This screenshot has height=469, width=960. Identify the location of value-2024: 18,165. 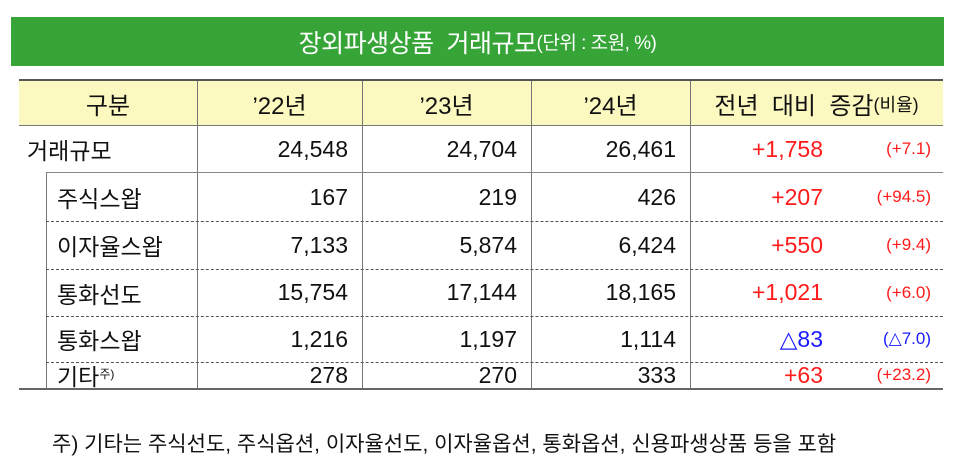
(640, 292).